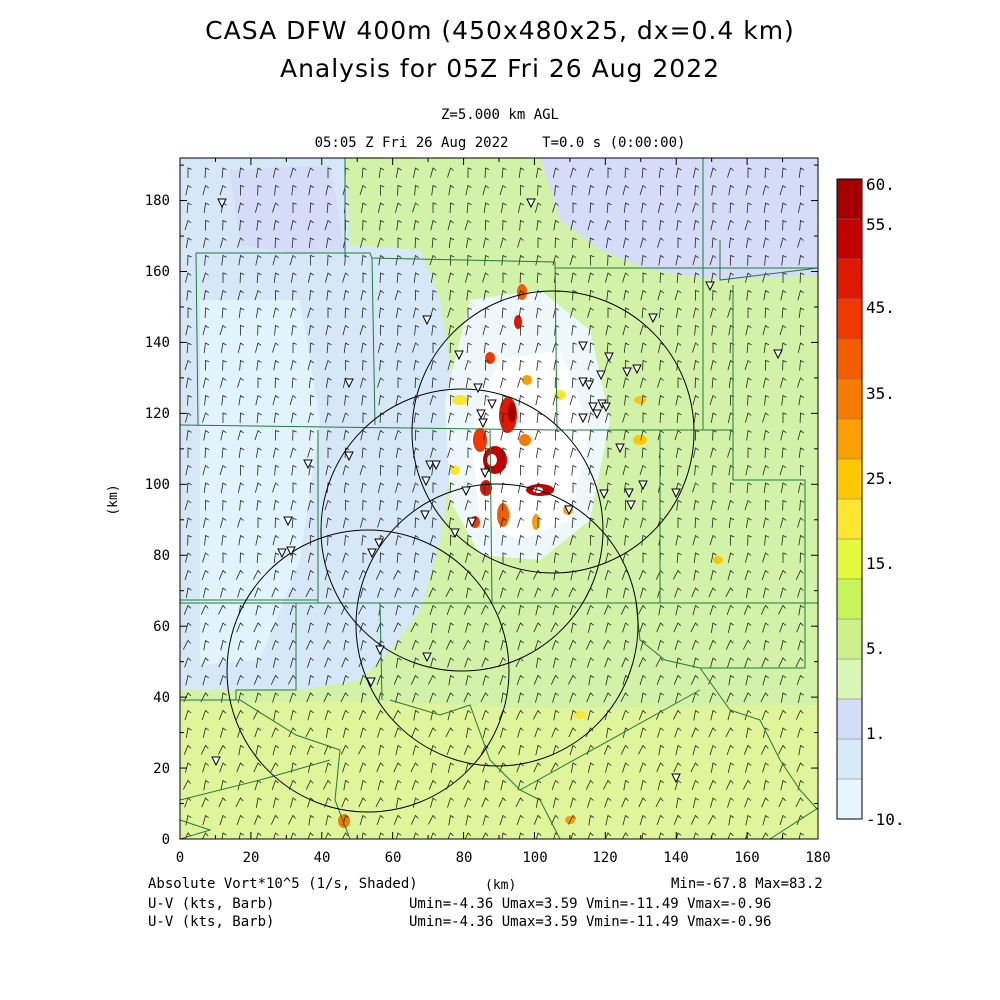  Describe the element at coordinates (393, 858) in the screenshot. I see `x-tick-60: 60` at that location.